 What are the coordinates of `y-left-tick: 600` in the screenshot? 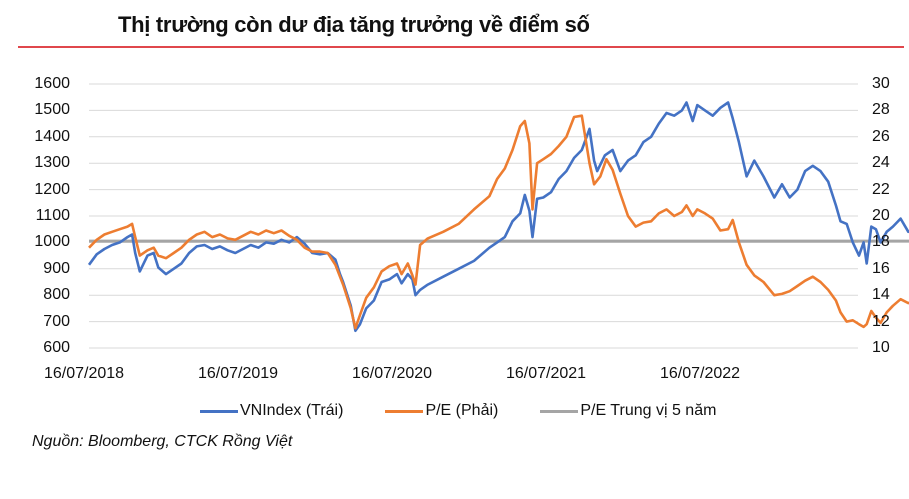 It's located at (56, 347).